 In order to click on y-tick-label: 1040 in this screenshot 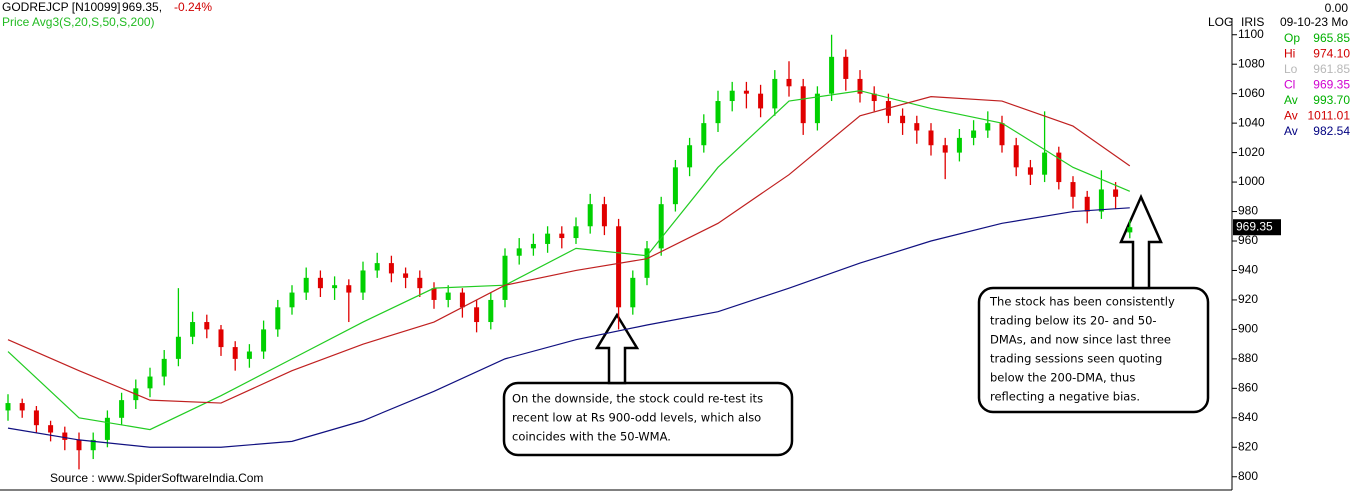, I will do `click(1251, 122)`.